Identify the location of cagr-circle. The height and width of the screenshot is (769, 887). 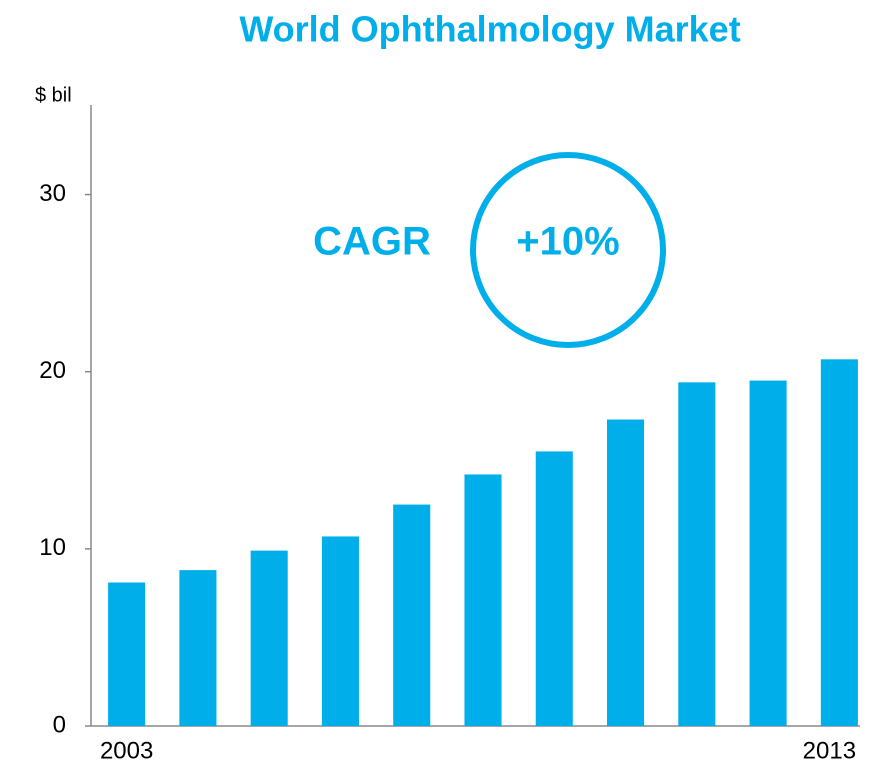
(568, 250).